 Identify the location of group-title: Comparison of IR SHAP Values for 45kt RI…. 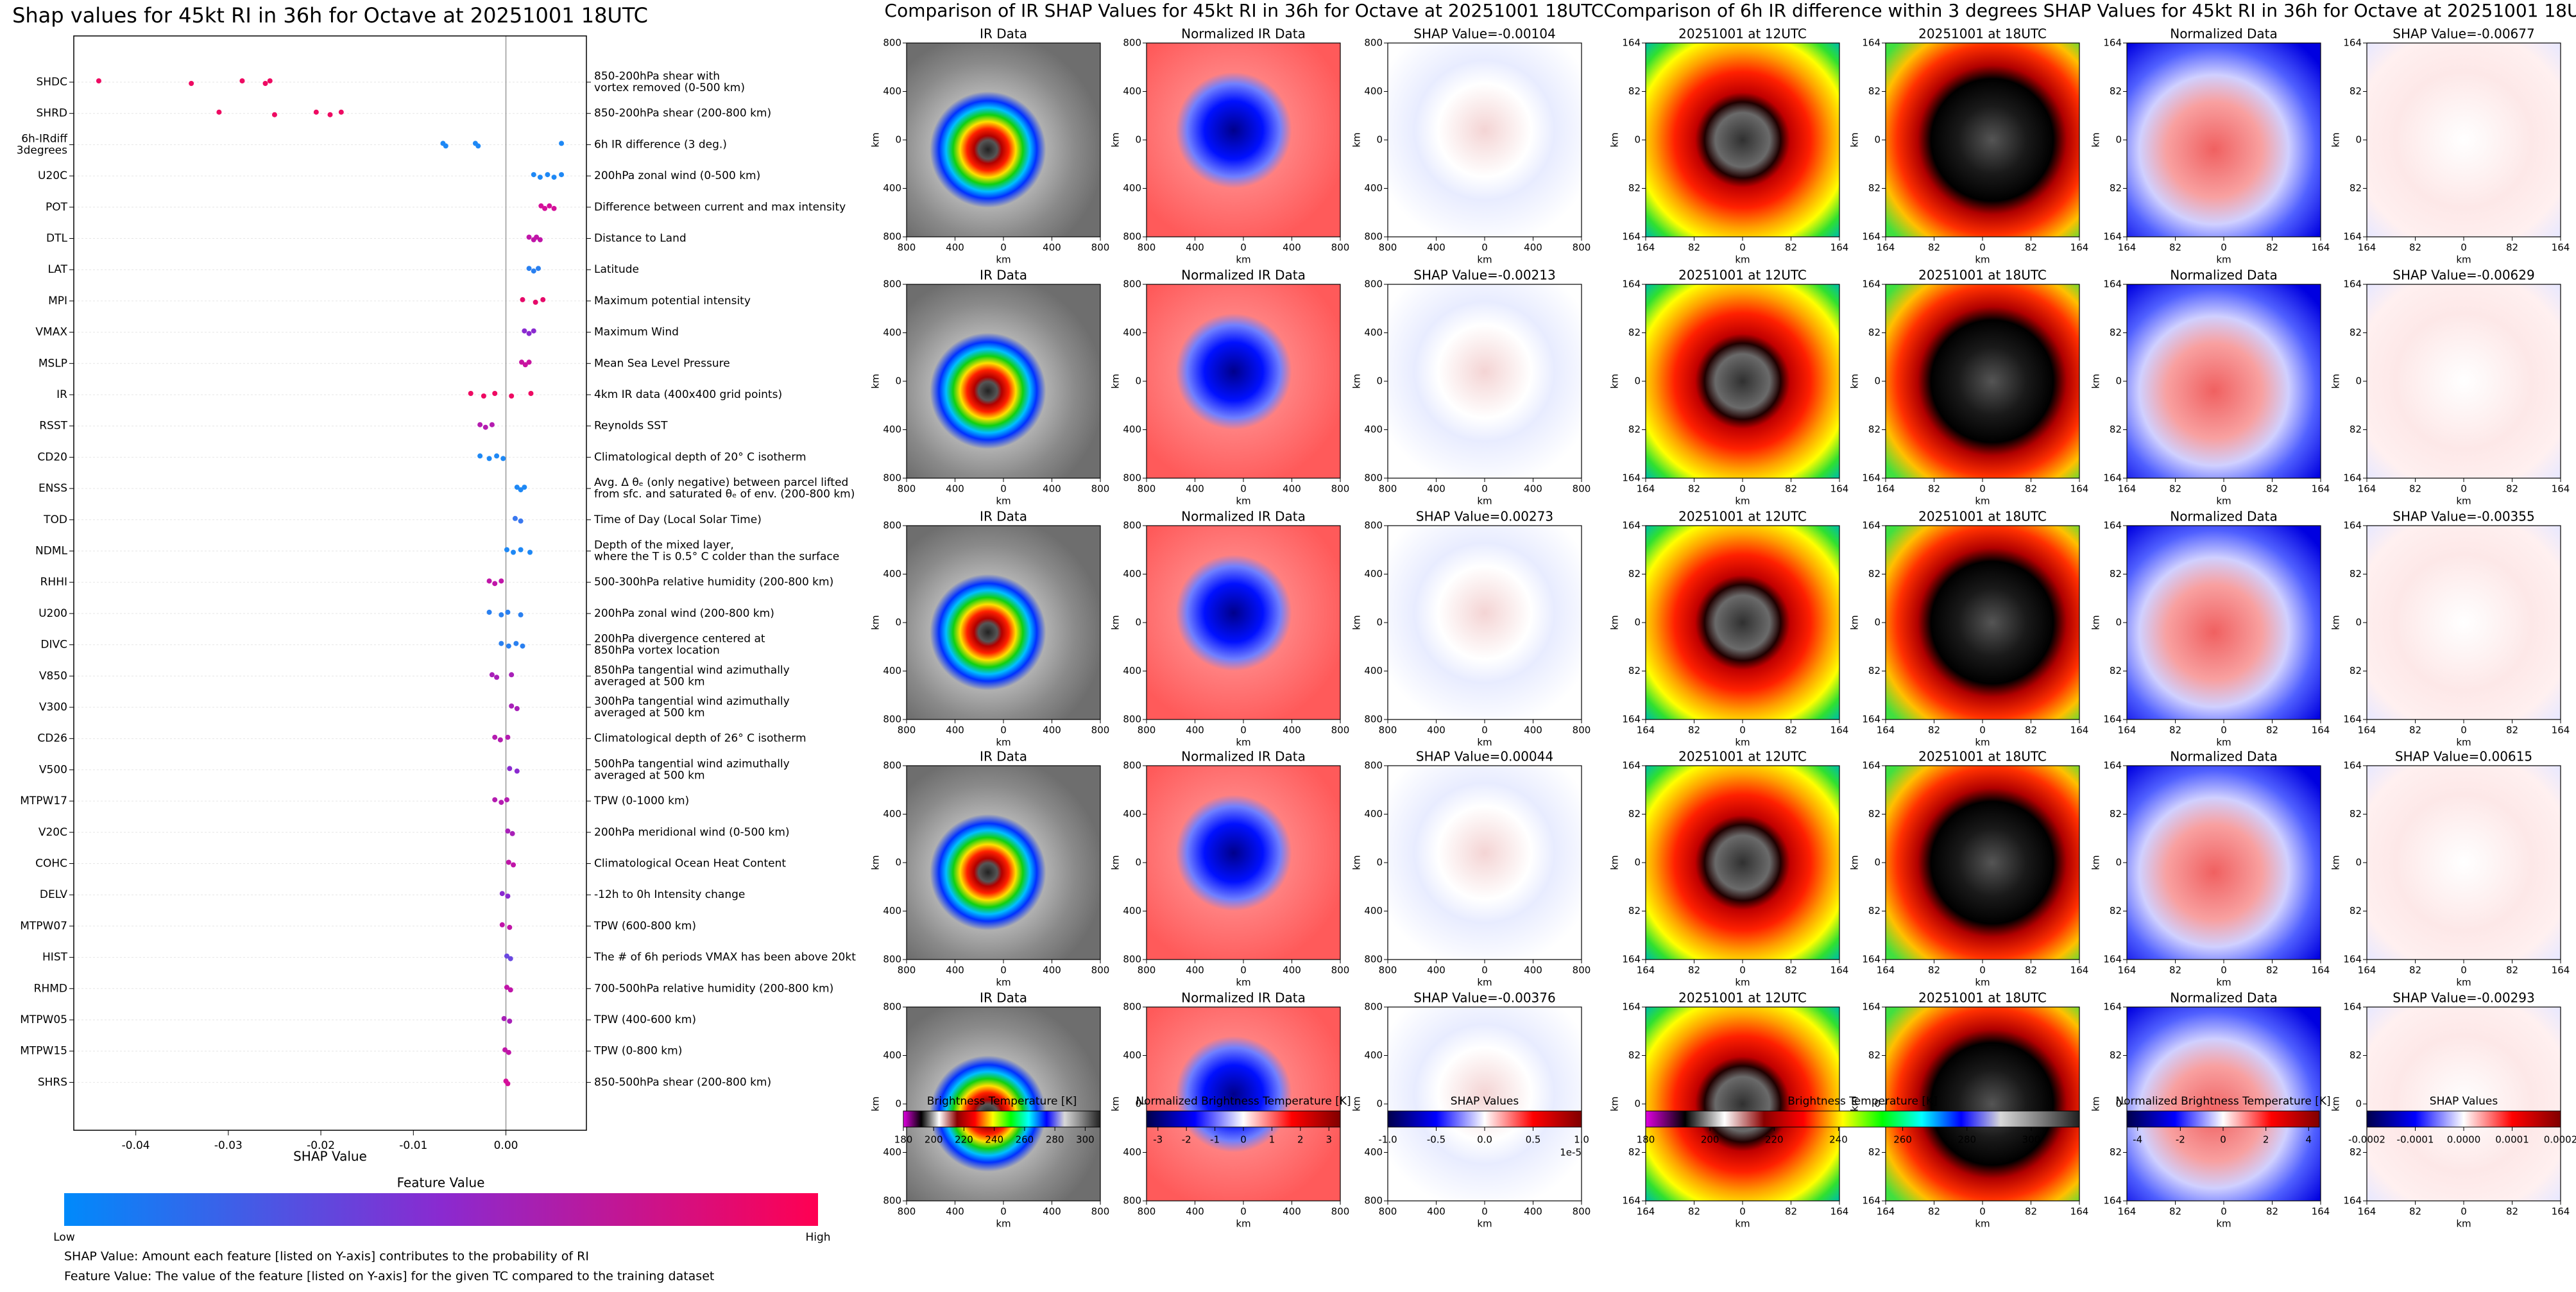
(1244, 10).